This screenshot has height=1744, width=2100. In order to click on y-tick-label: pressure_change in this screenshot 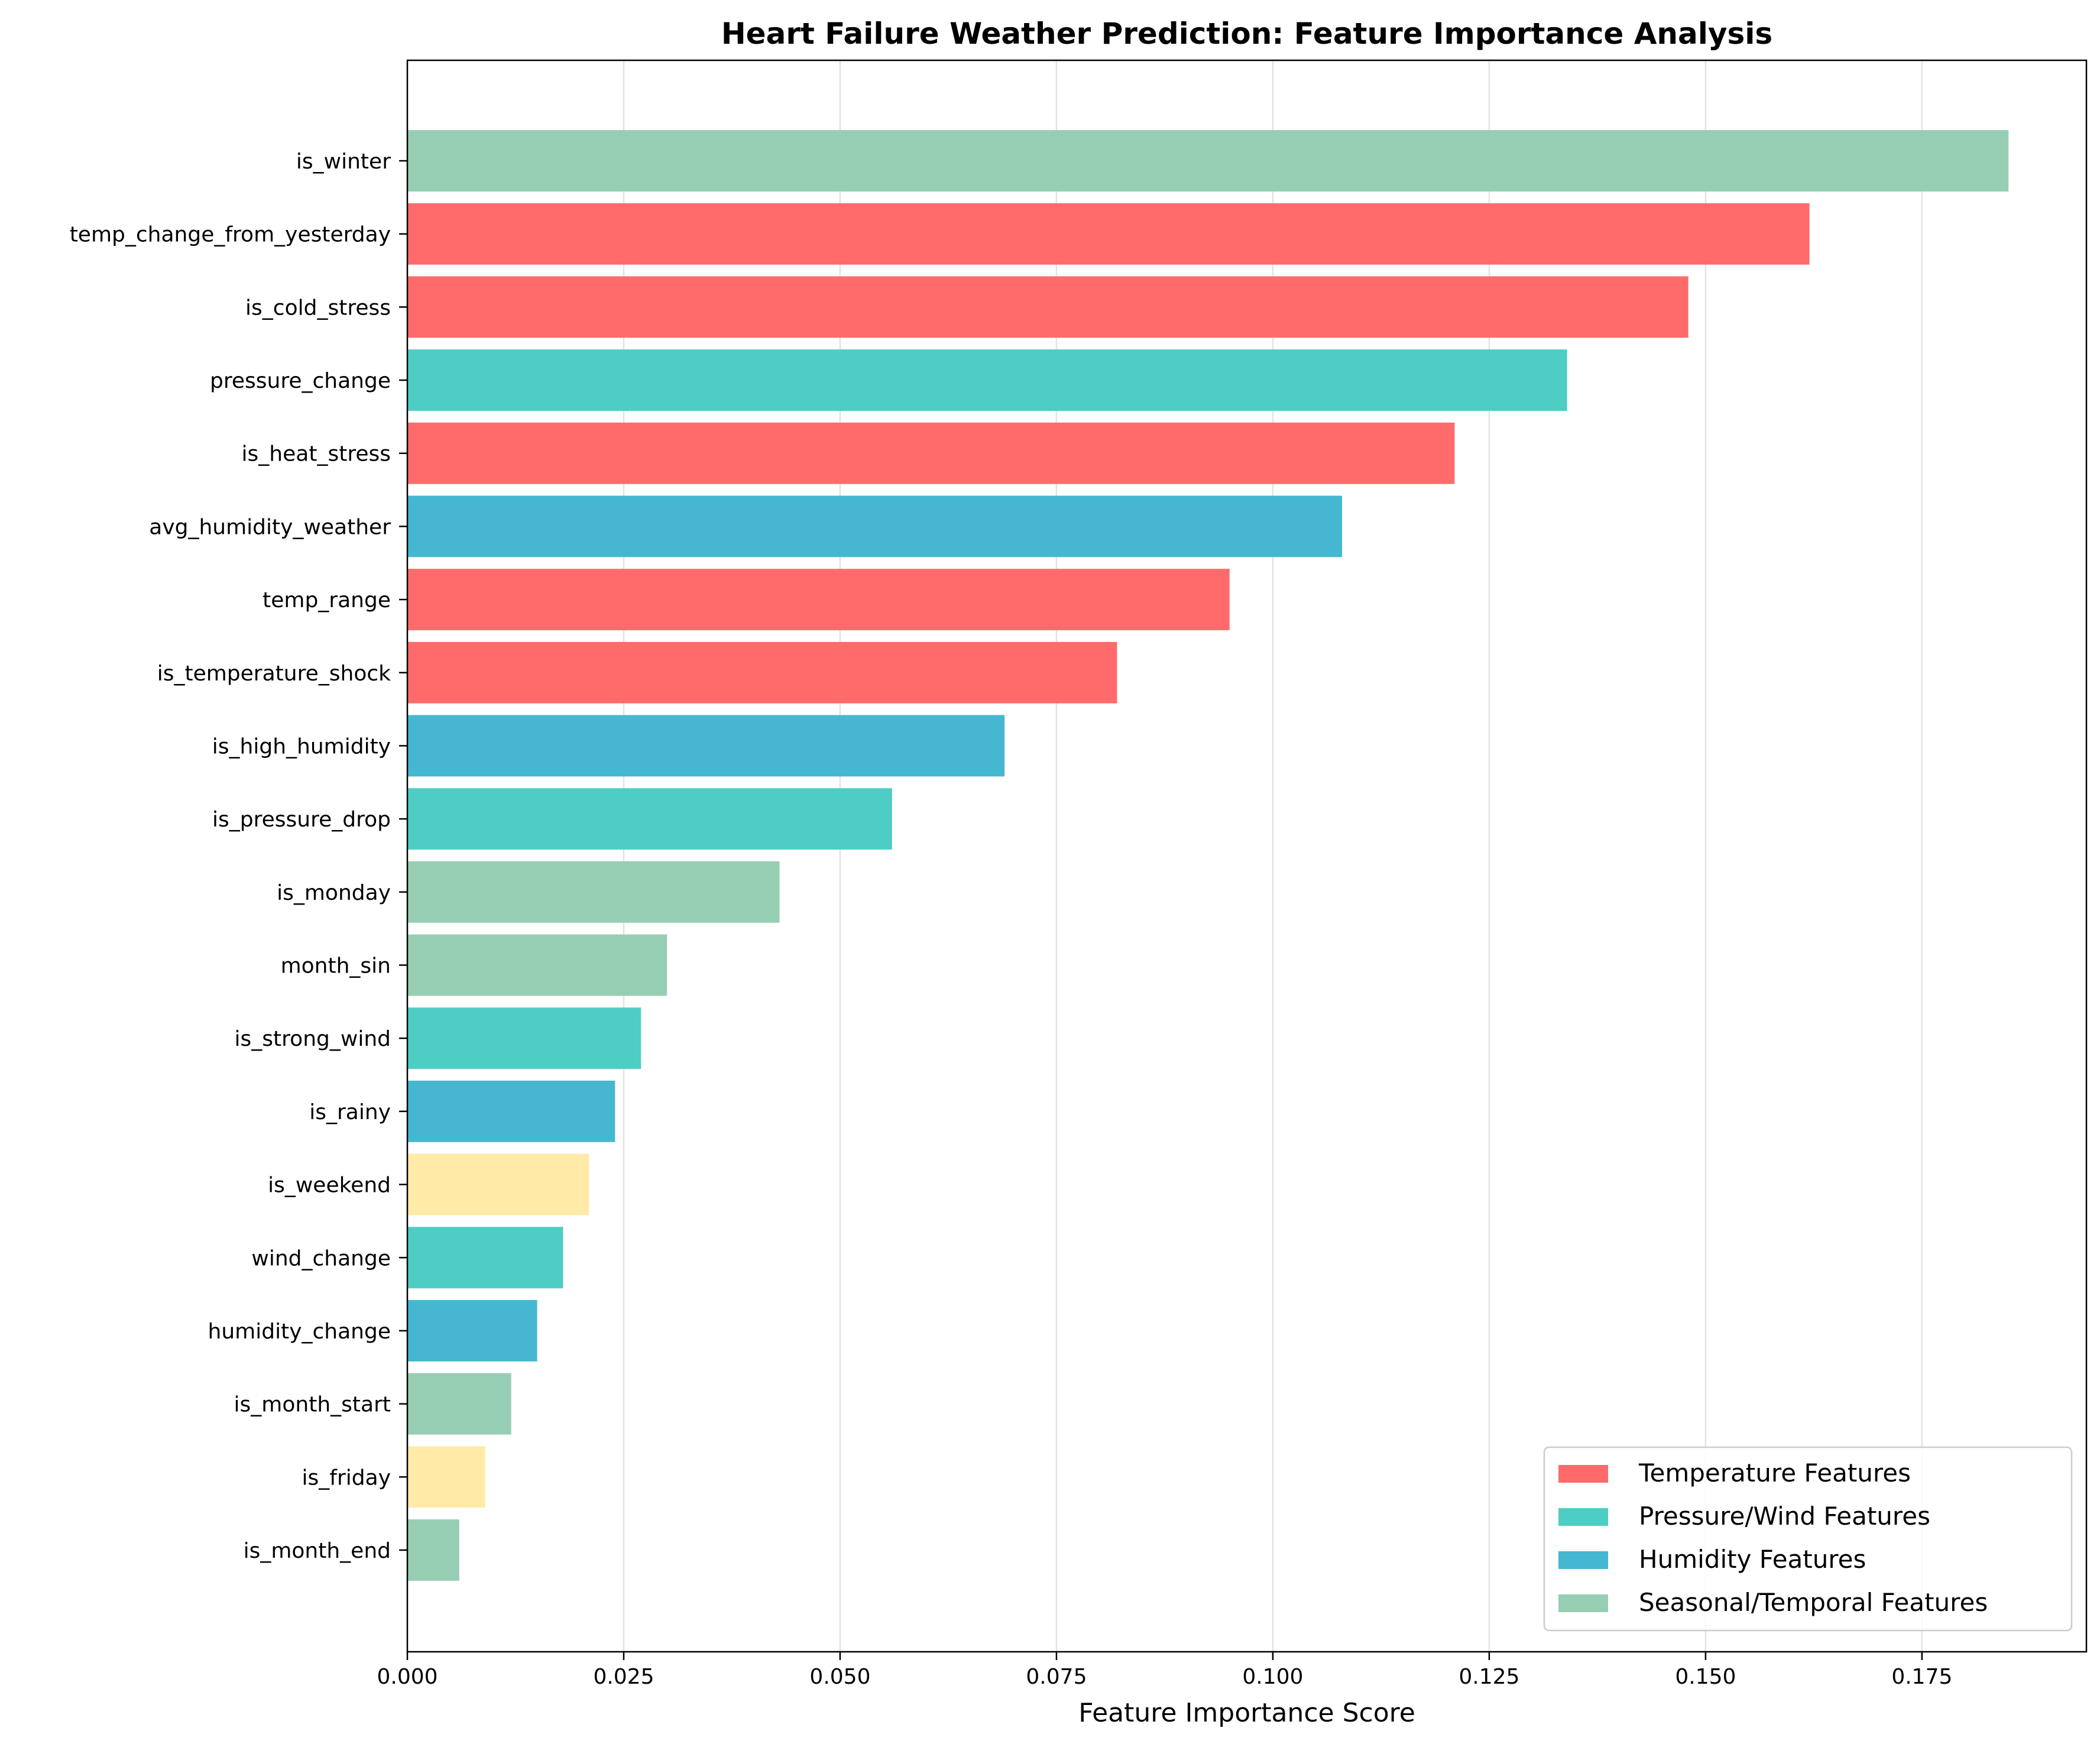, I will do `click(300, 381)`.